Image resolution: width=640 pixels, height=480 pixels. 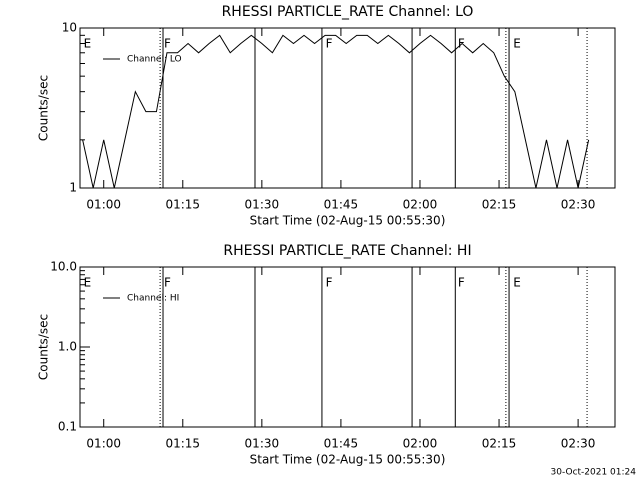 I want to click on chart-title: RHESSI PARTICLE_RATE Channel: HI, so click(x=347, y=251).